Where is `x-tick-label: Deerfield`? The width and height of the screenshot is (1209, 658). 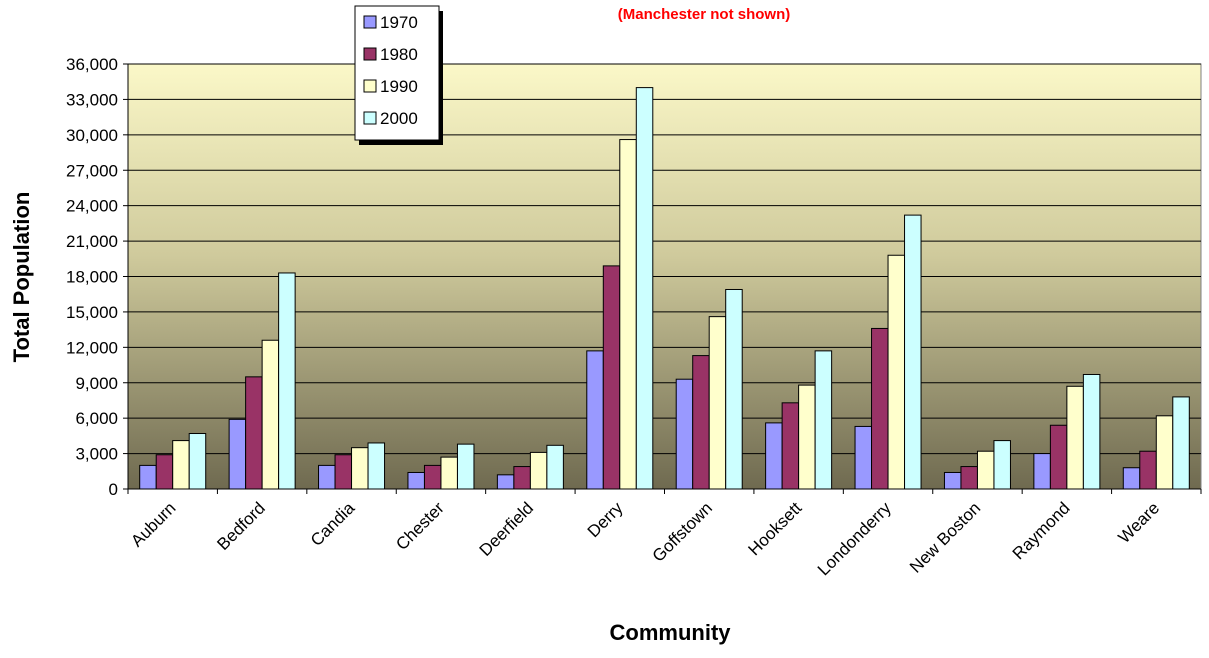 x-tick-label: Deerfield is located at coordinates (507, 529).